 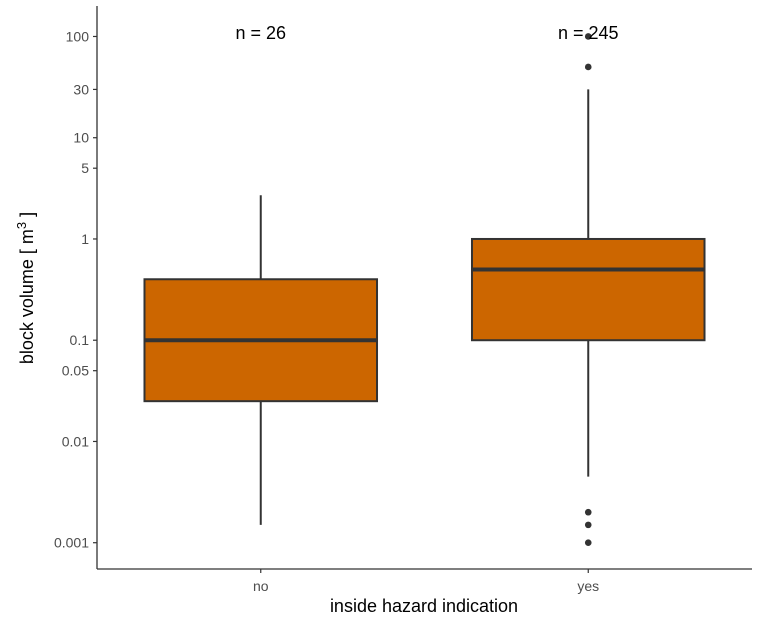 I want to click on x-tick-label: no, so click(x=261, y=586).